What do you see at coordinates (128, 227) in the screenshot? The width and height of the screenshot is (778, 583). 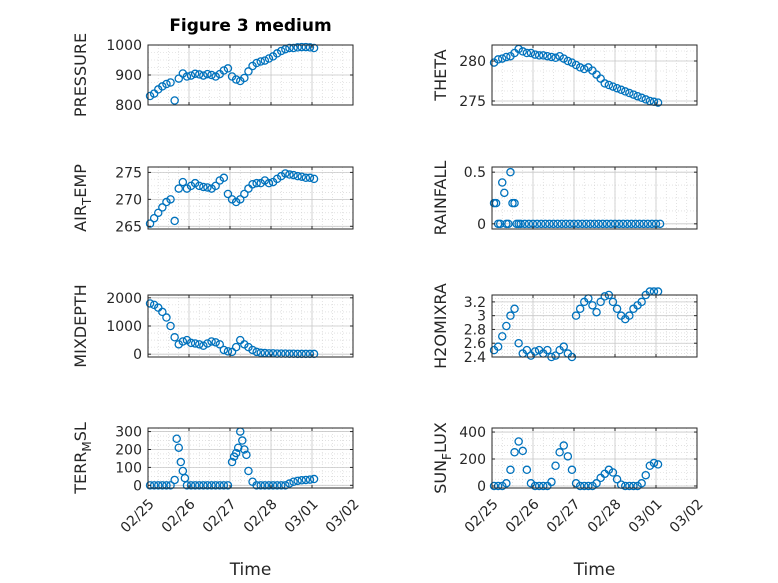 I see `y-tick-label: 265` at bounding box center [128, 227].